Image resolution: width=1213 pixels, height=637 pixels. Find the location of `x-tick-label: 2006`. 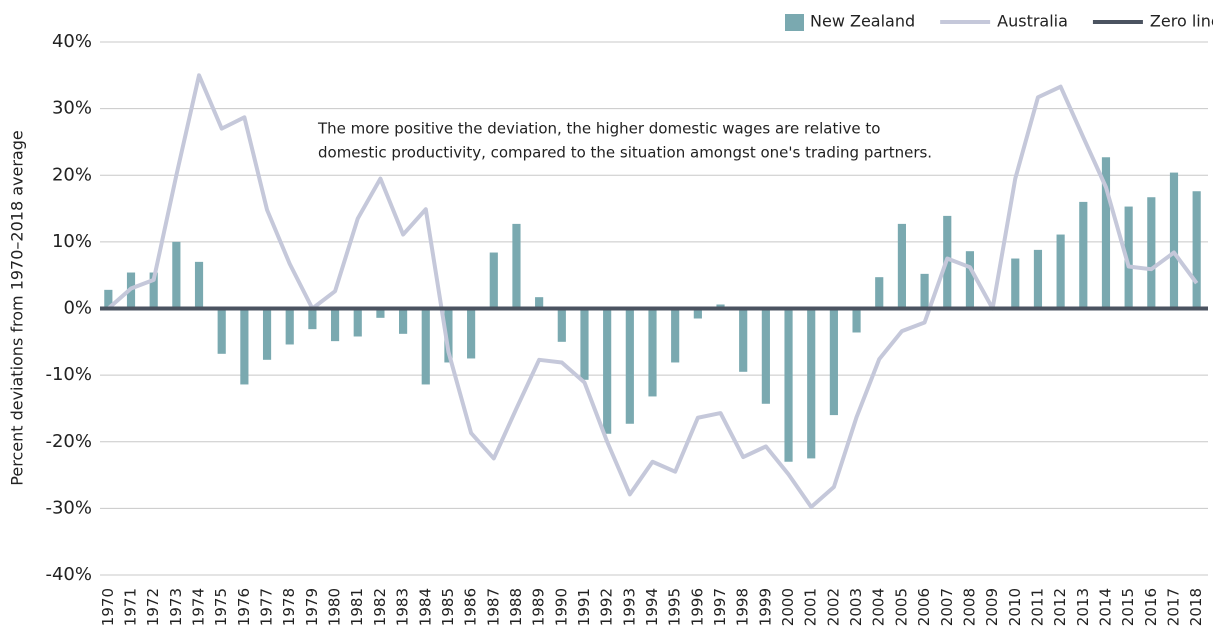

x-tick-label: 2006 is located at coordinates (924, 607).